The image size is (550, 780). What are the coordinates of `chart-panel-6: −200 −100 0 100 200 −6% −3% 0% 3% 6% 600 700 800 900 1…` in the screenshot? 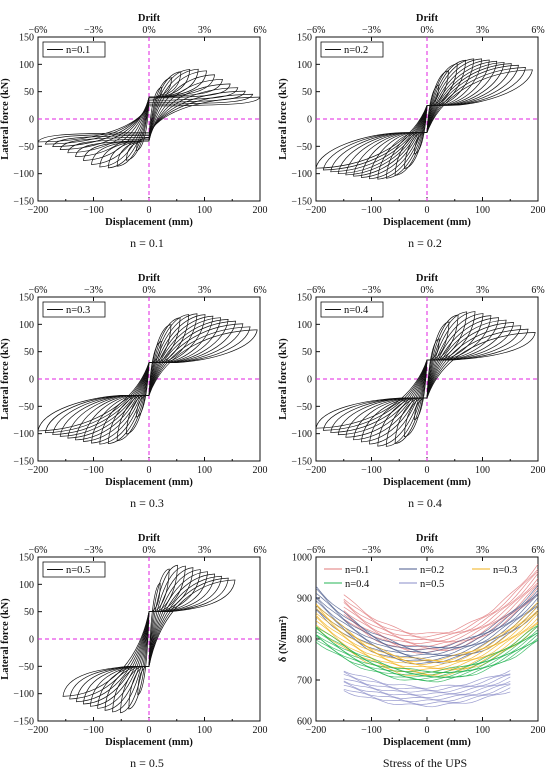 It's located at (412, 640).